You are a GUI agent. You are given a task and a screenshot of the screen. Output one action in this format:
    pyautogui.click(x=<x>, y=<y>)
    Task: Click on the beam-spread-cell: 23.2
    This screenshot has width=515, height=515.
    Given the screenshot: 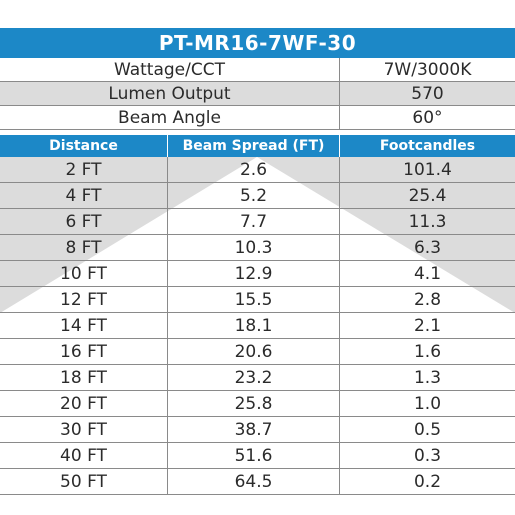 What is the action you would take?
    pyautogui.click(x=254, y=377)
    